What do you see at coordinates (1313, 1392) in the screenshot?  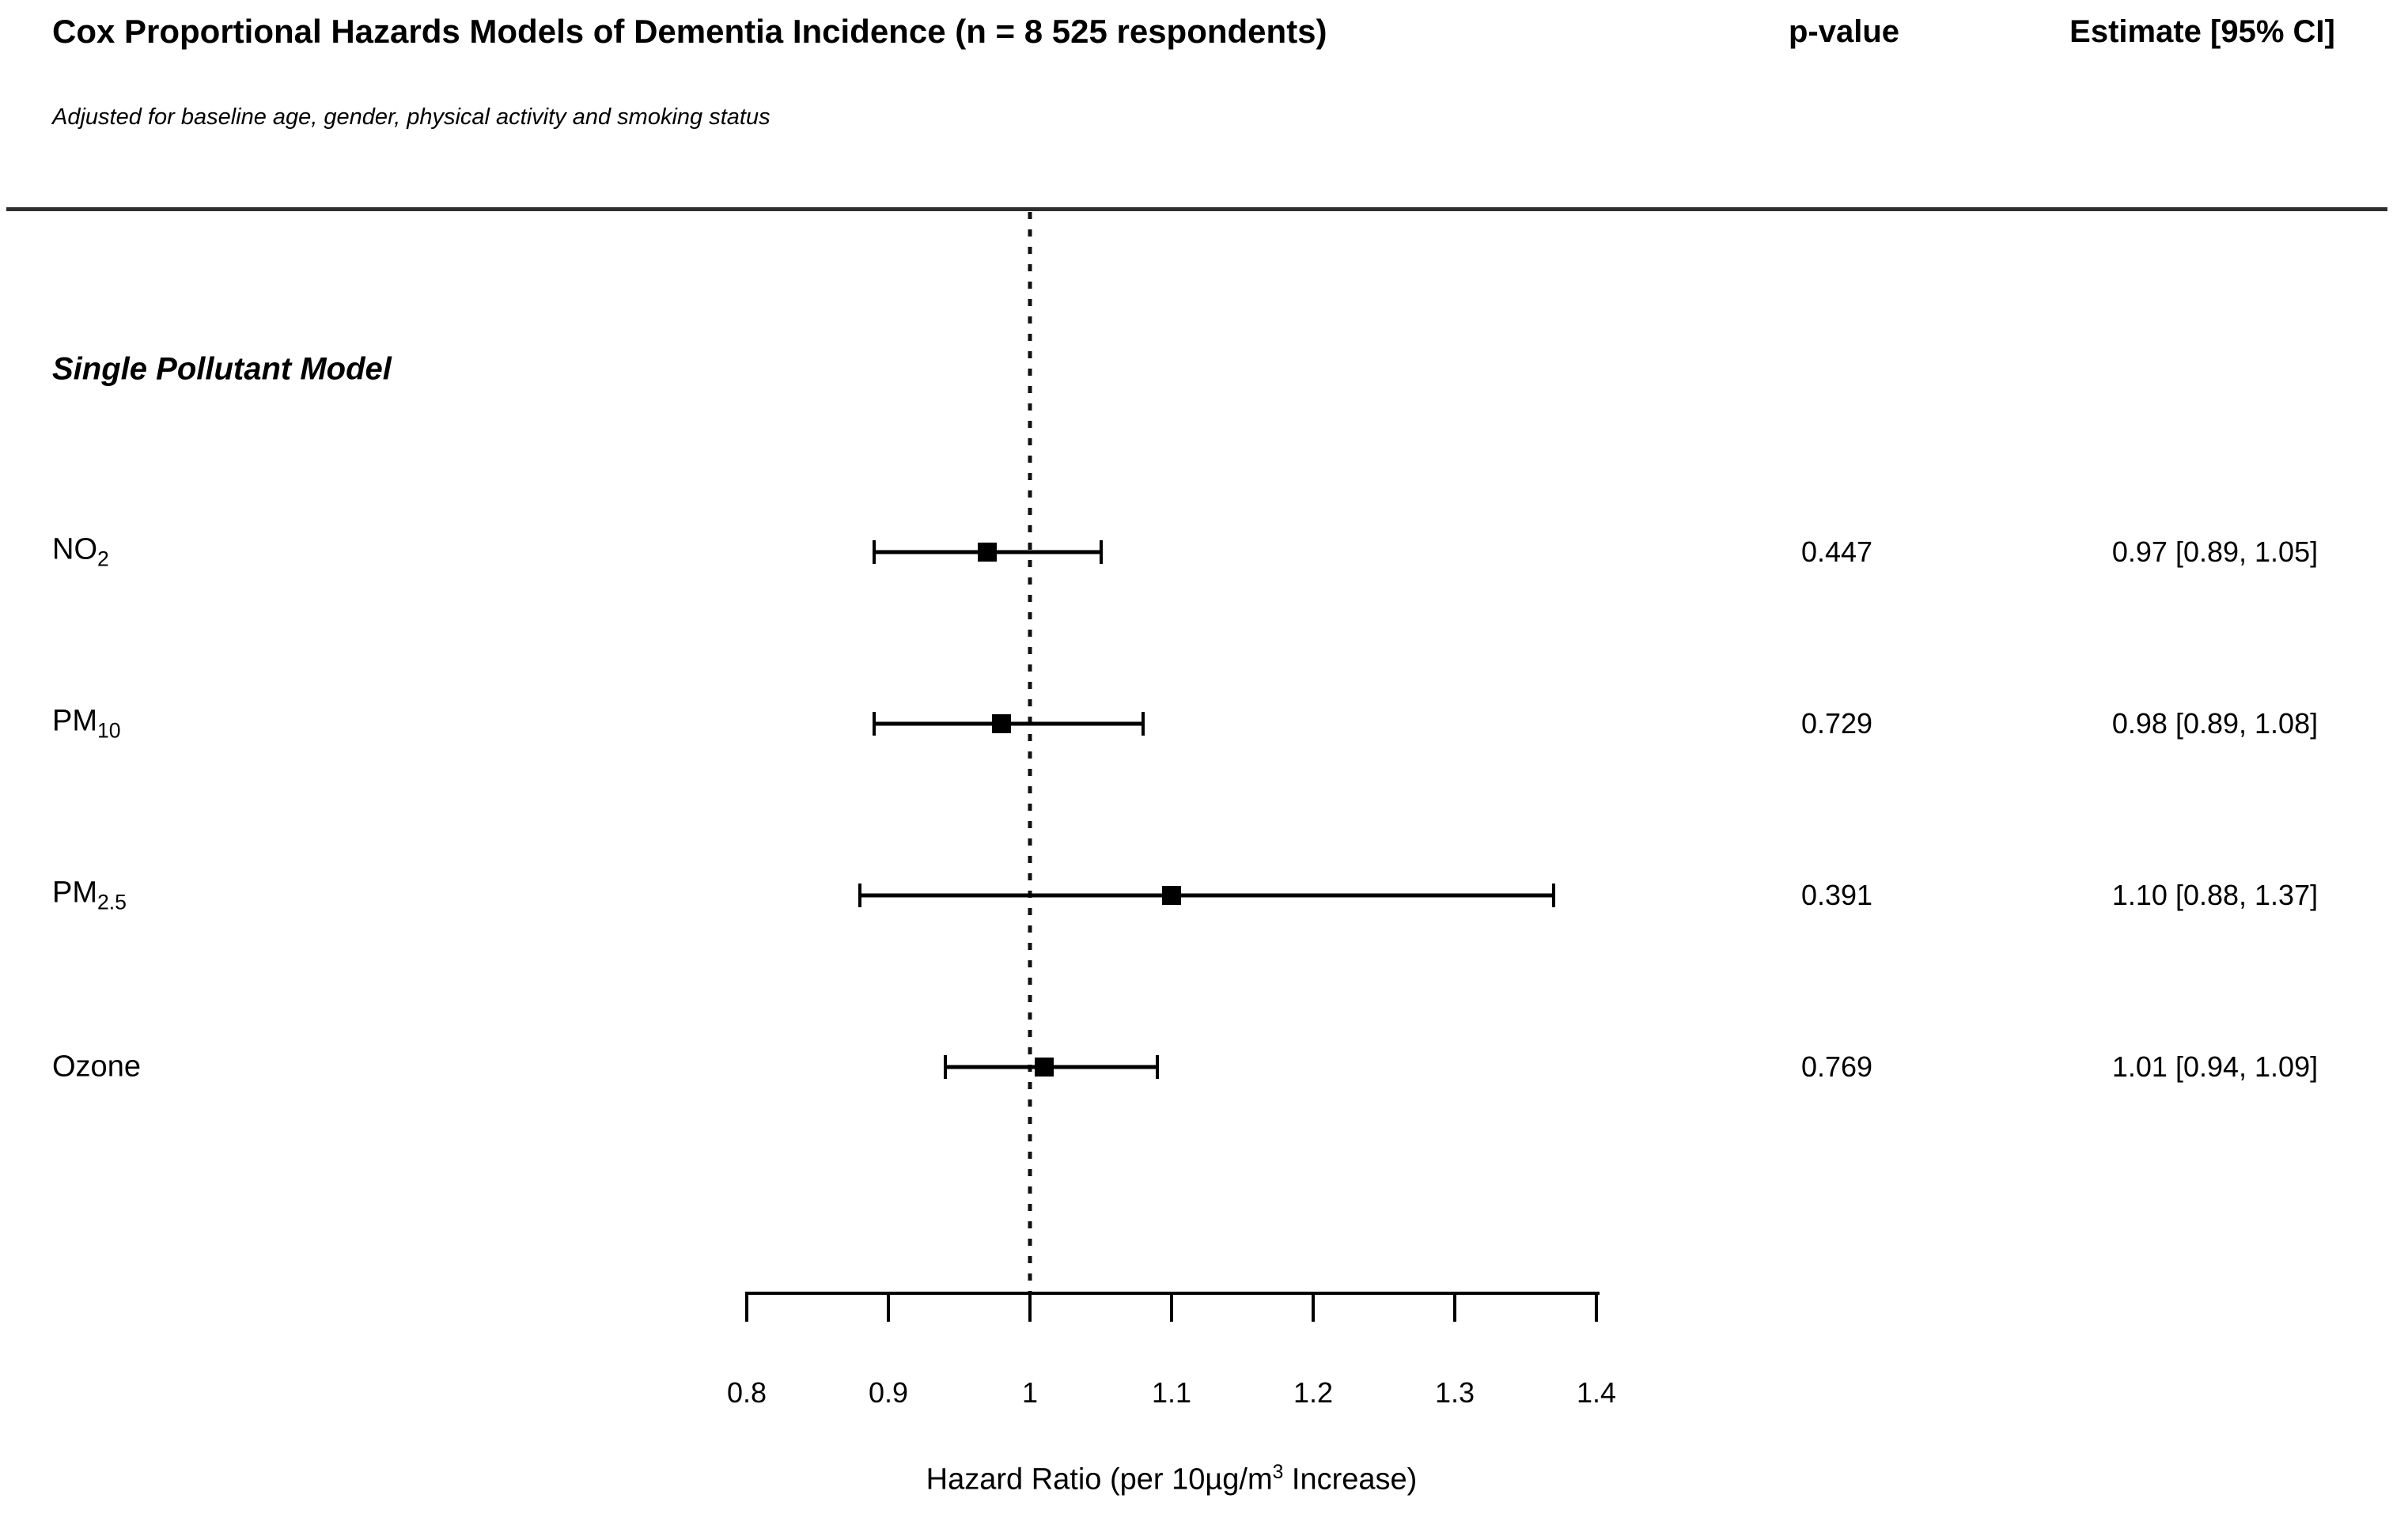 I see `x-axis-tick-label: 1.2` at bounding box center [1313, 1392].